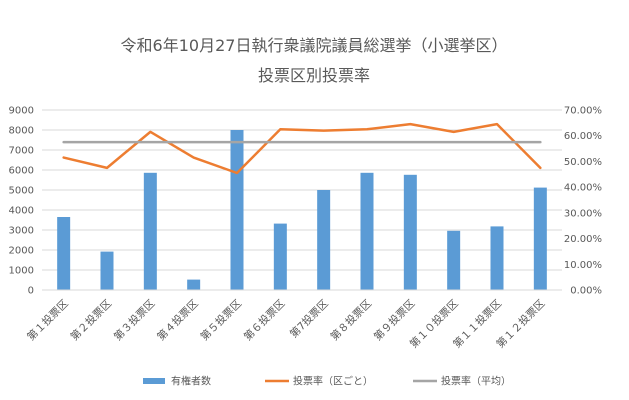  What do you see at coordinates (21, 251) in the screenshot?
I see `left-axis-tick-label: 2000` at bounding box center [21, 251].